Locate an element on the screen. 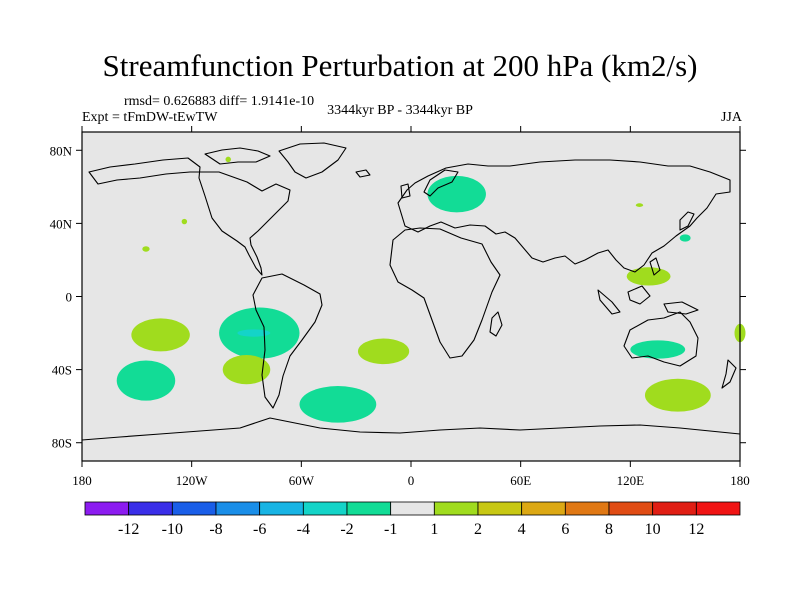 The image size is (800, 600). period-label: 3344kyr BP - 3344kyr BP is located at coordinates (400, 110).